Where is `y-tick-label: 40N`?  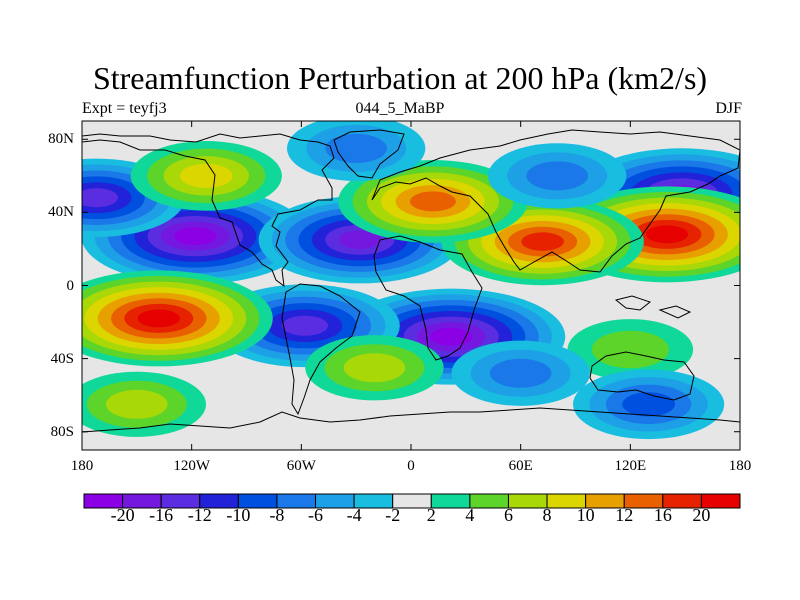
y-tick-label: 40N is located at coordinates (61, 212).